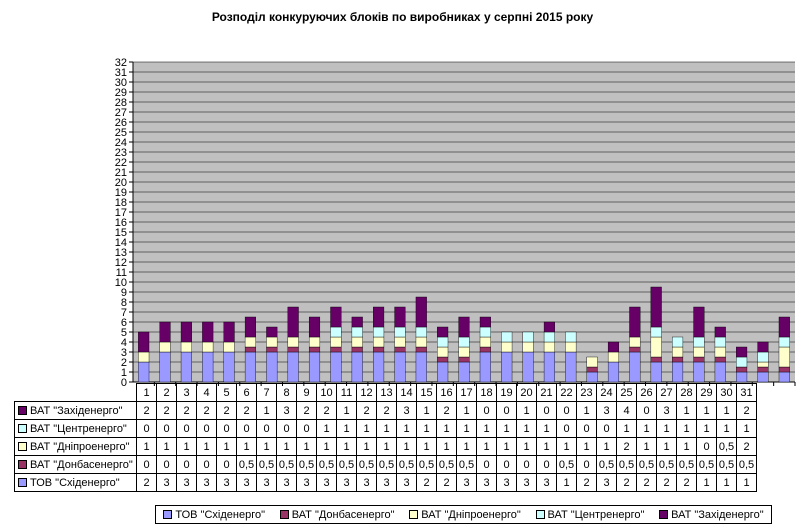 This screenshot has height=531, width=805. I want to click on category-label: 3, so click(186, 392).